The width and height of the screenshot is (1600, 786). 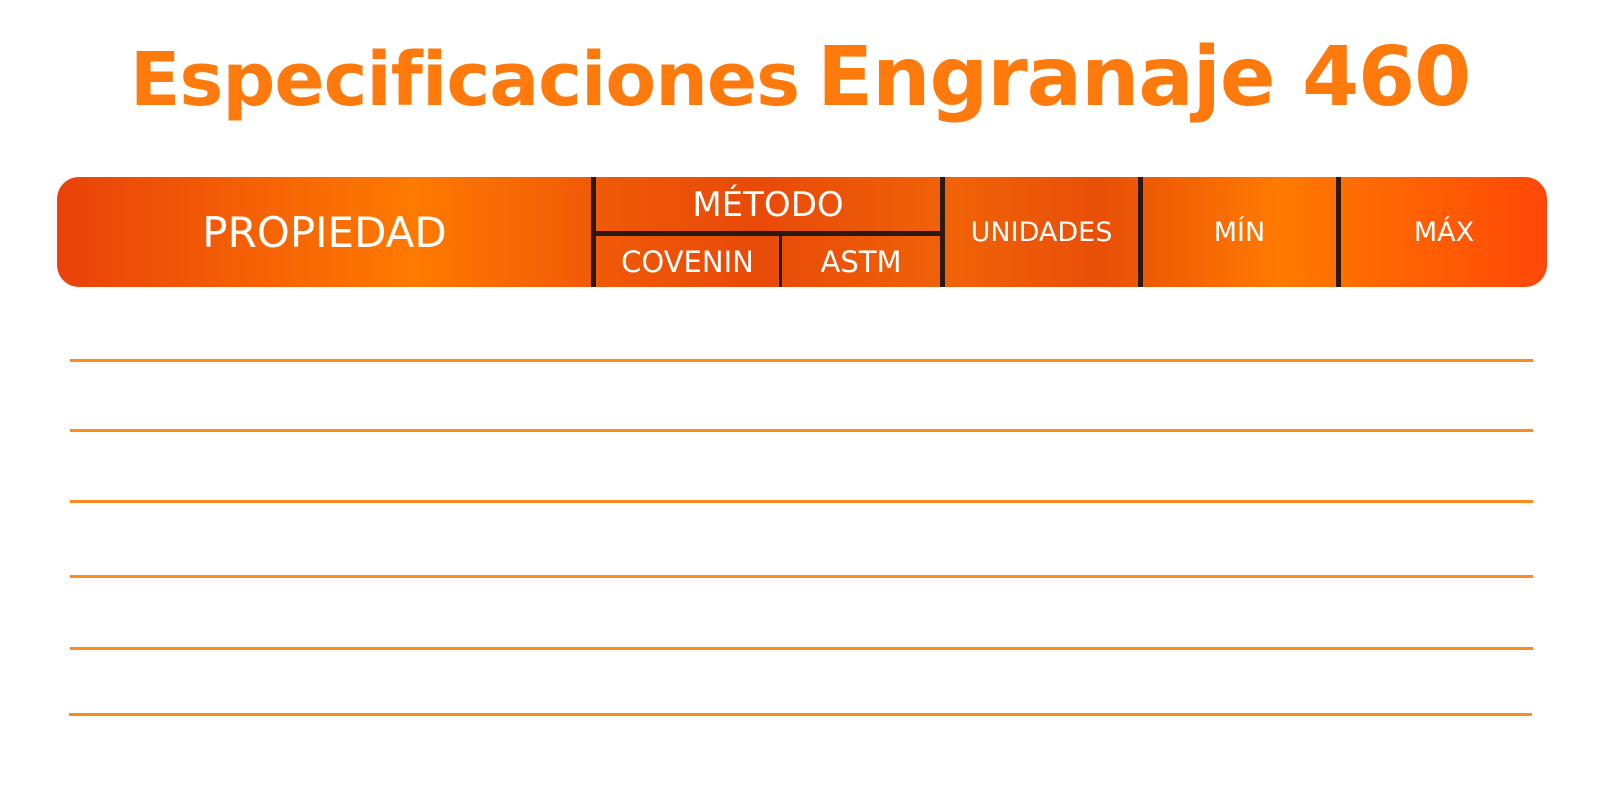 I want to click on header-max: MÁX, so click(x=1444, y=232).